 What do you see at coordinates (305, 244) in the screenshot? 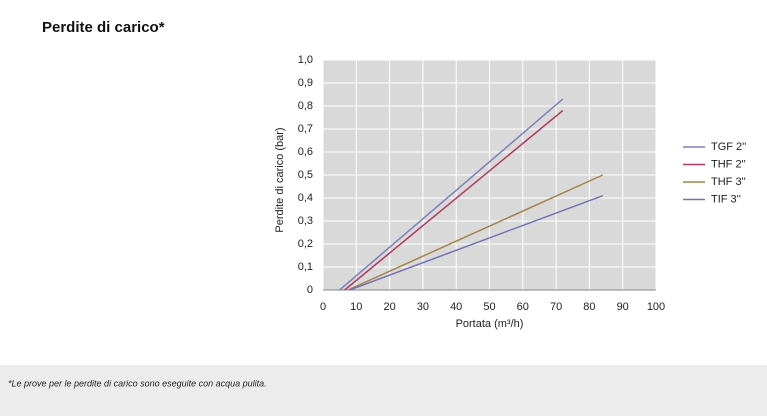
I see `y-tick-label: 0,2` at bounding box center [305, 244].